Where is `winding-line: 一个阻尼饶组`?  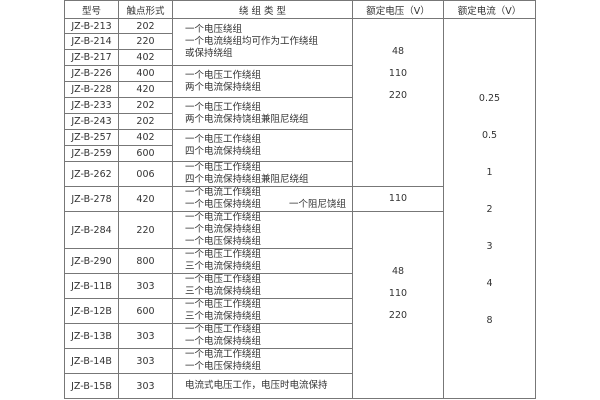 winding-line: 一个阻尼饶组 is located at coordinates (318, 204).